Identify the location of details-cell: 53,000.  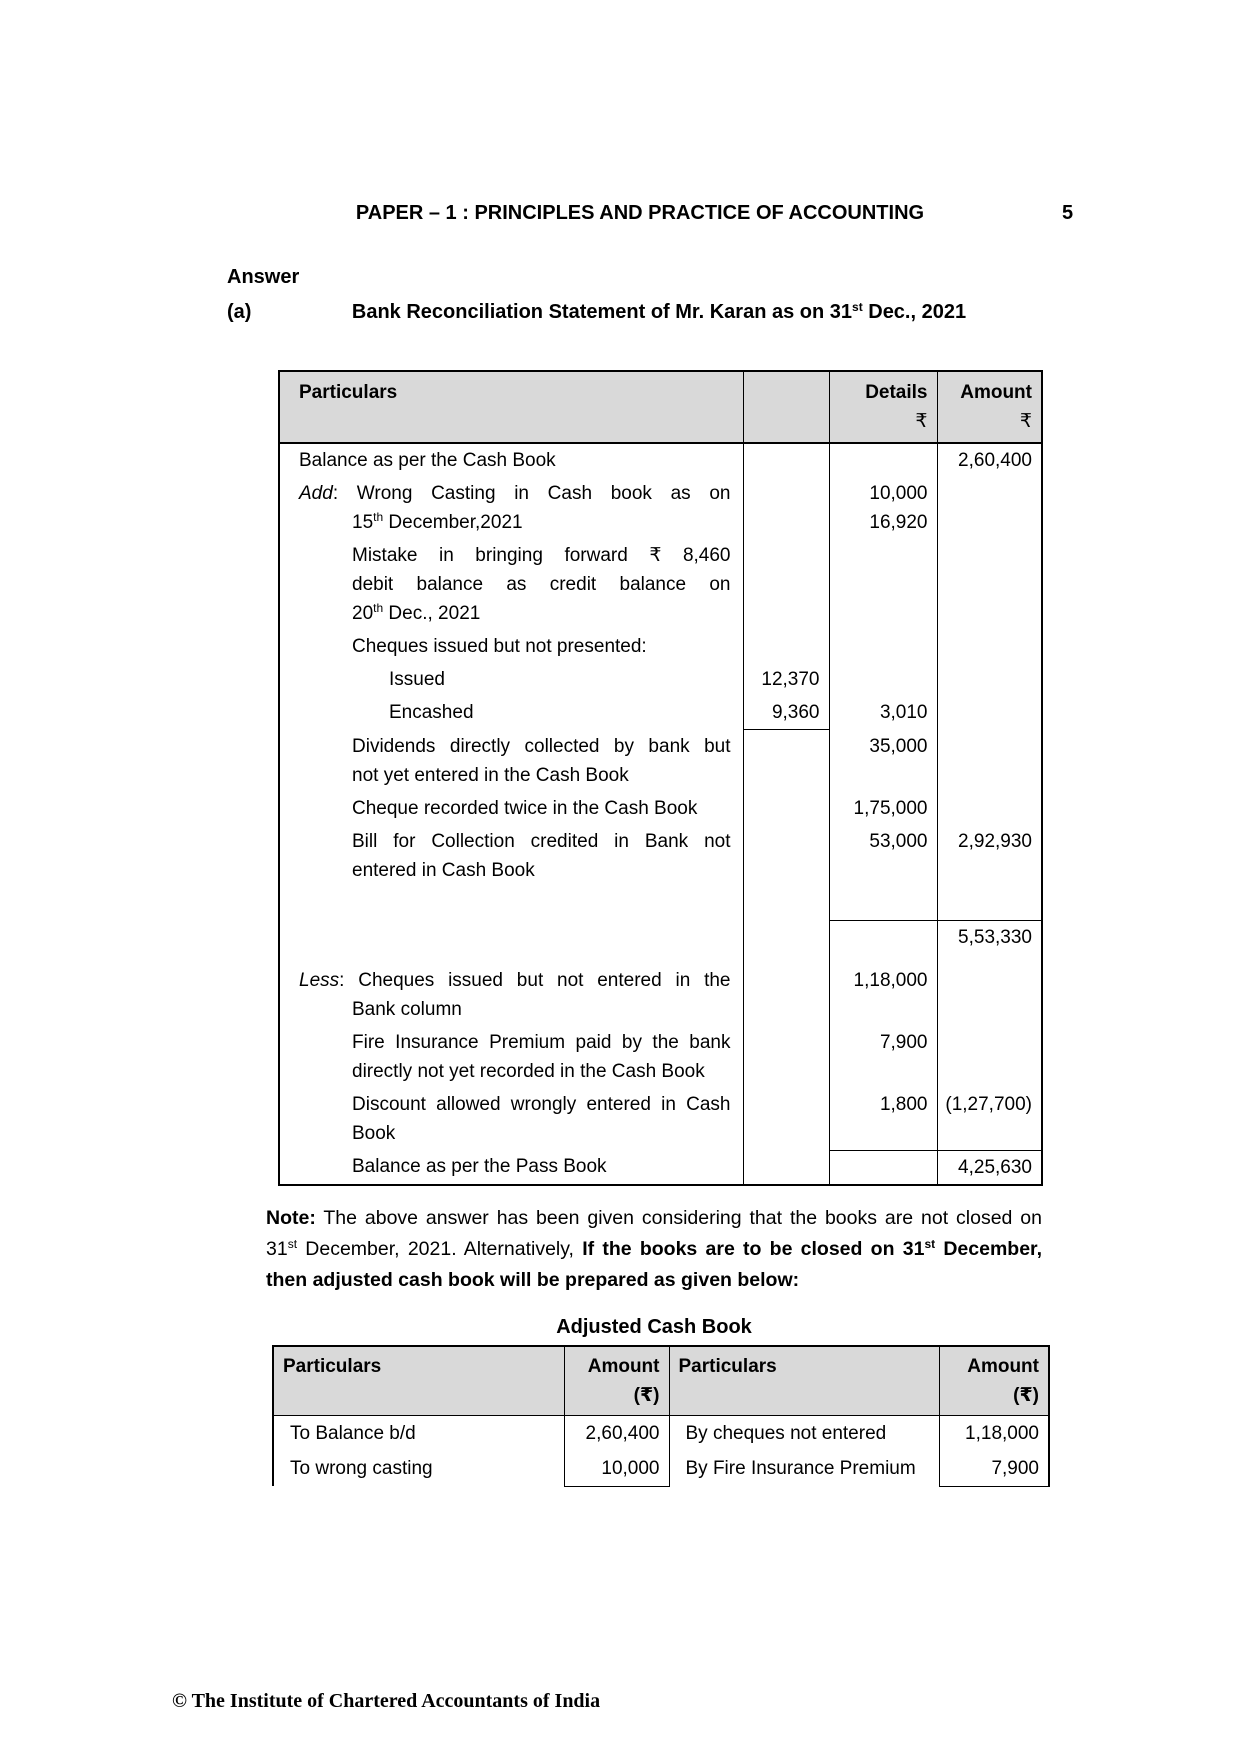
(883, 872).